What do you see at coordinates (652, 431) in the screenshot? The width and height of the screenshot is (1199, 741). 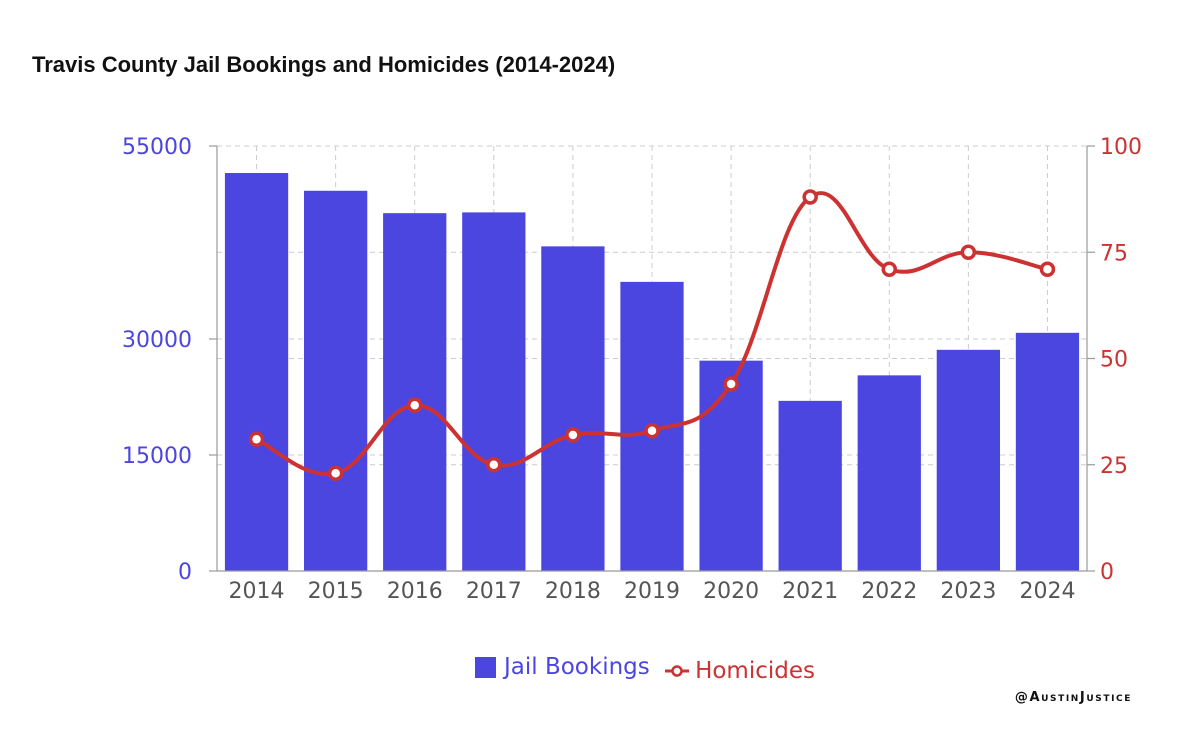 I see `point-homicides-2019` at bounding box center [652, 431].